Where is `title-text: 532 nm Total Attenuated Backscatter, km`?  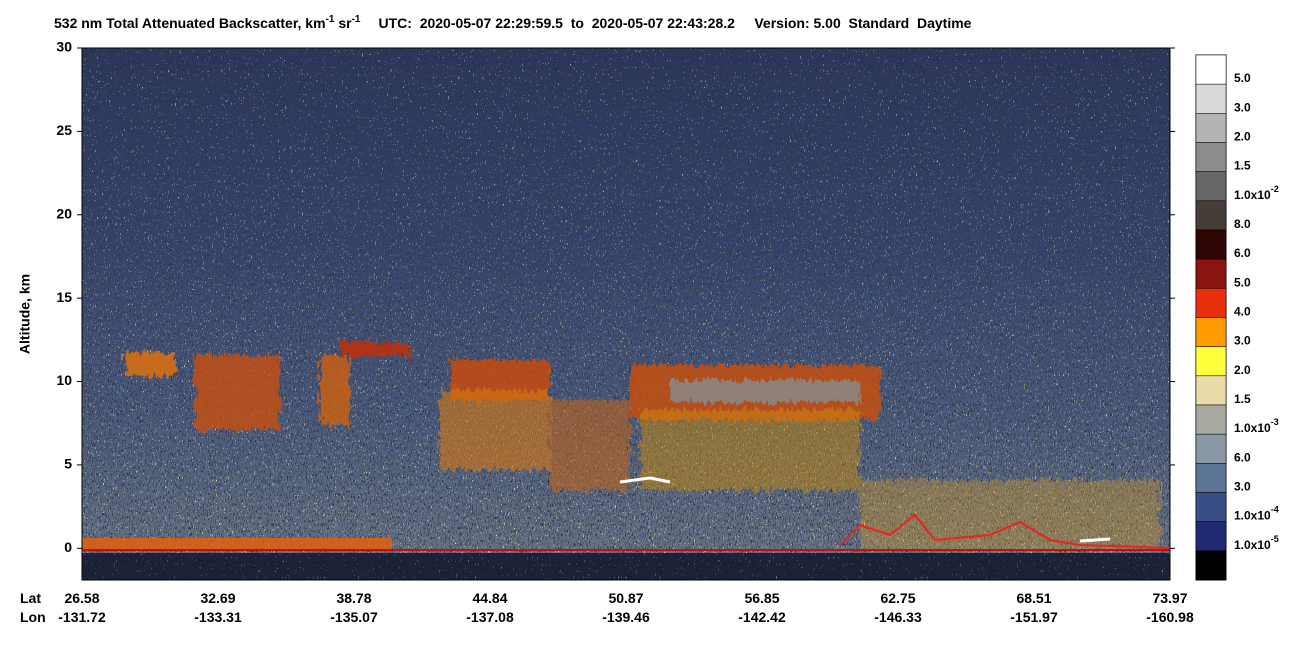 title-text: 532 nm Total Attenuated Backscatter, km is located at coordinates (190, 23).